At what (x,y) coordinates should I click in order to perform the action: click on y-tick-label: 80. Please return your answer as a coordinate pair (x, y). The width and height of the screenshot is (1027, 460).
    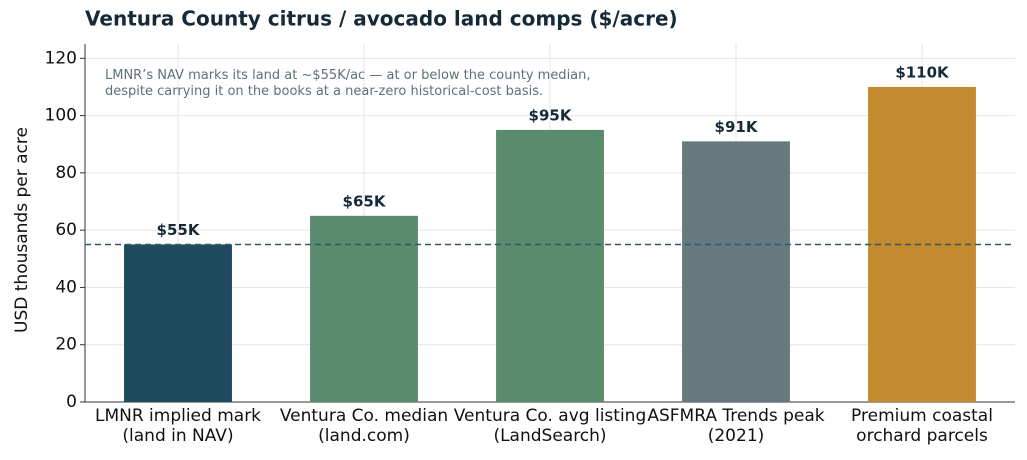
    Looking at the image, I should click on (66, 173).